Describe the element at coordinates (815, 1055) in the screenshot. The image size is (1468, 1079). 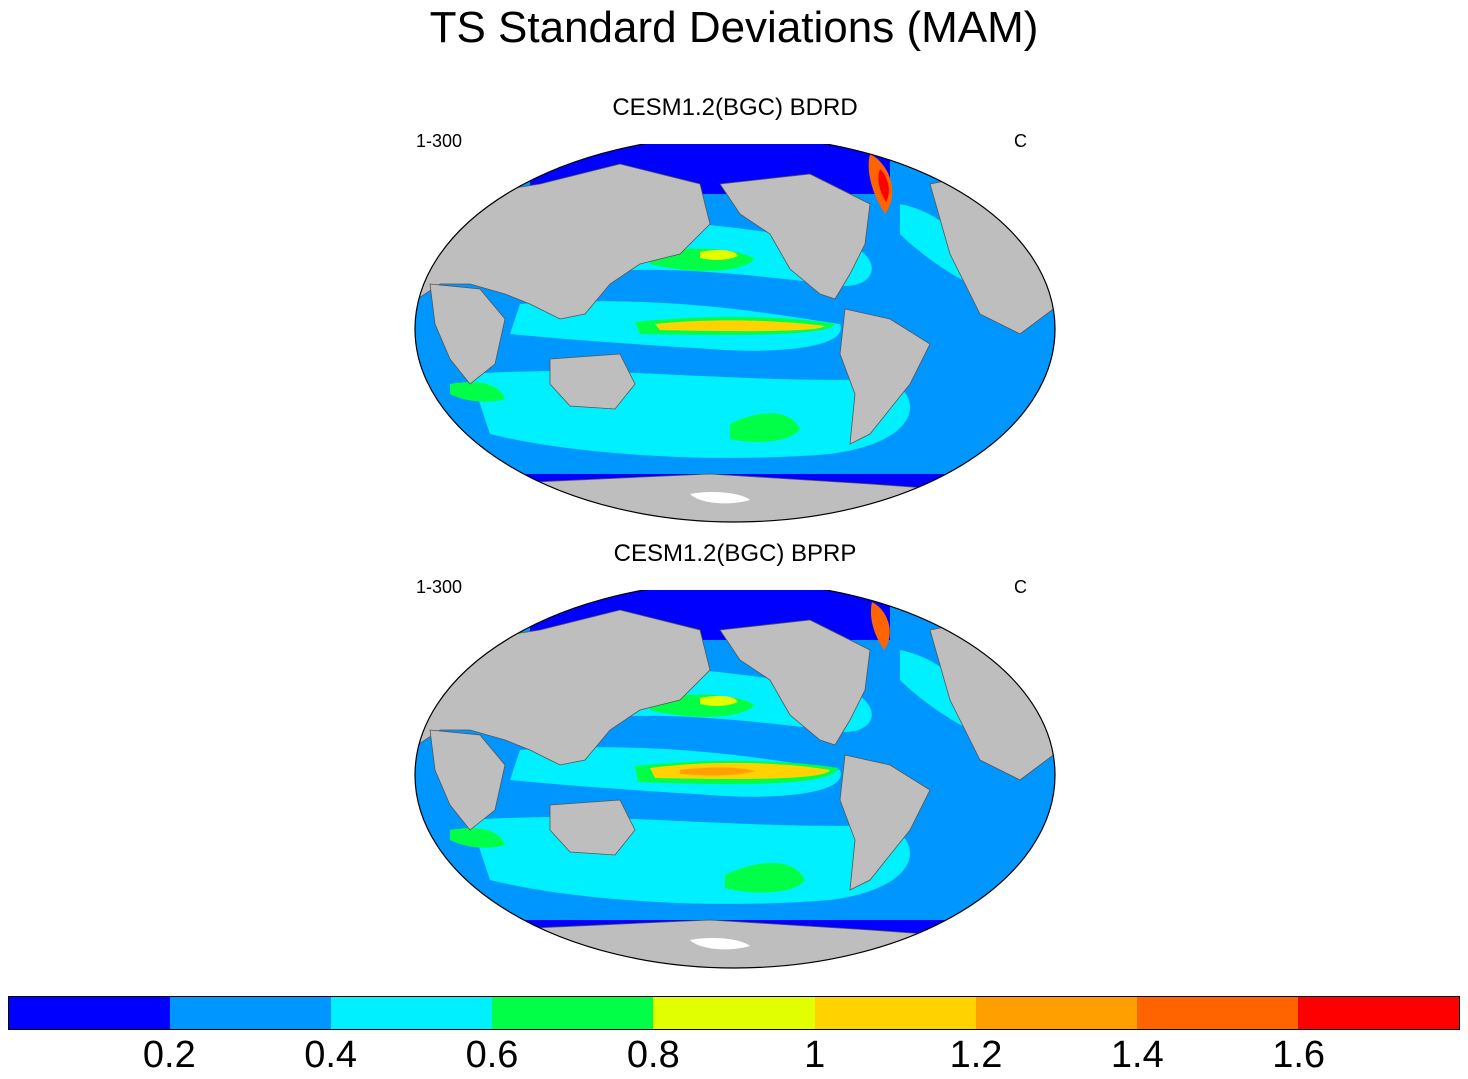
I see `colorbar-tick-label: 1` at that location.